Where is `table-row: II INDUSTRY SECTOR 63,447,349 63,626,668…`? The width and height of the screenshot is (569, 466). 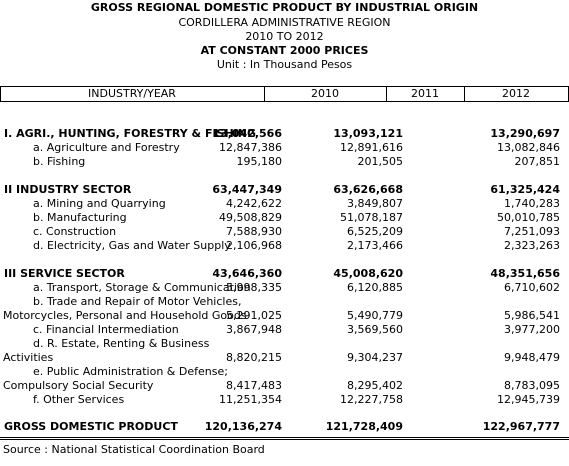
table-row: II INDUSTRY SECTOR 63,447,349 63,626,668… is located at coordinates (284, 190).